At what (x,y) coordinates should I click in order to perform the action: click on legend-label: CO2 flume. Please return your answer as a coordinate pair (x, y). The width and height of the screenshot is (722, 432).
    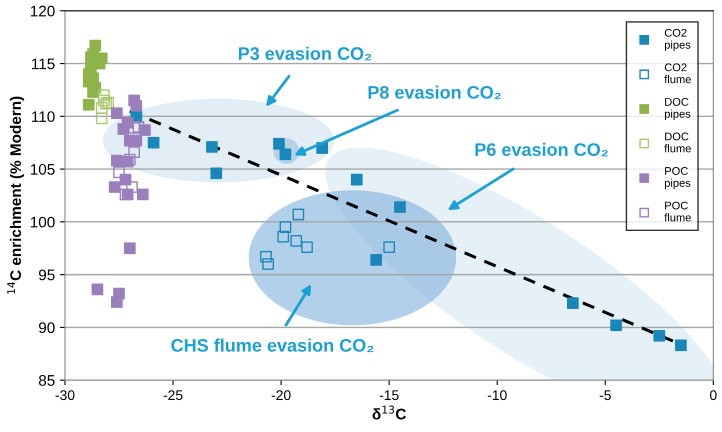
    Looking at the image, I should click on (677, 73).